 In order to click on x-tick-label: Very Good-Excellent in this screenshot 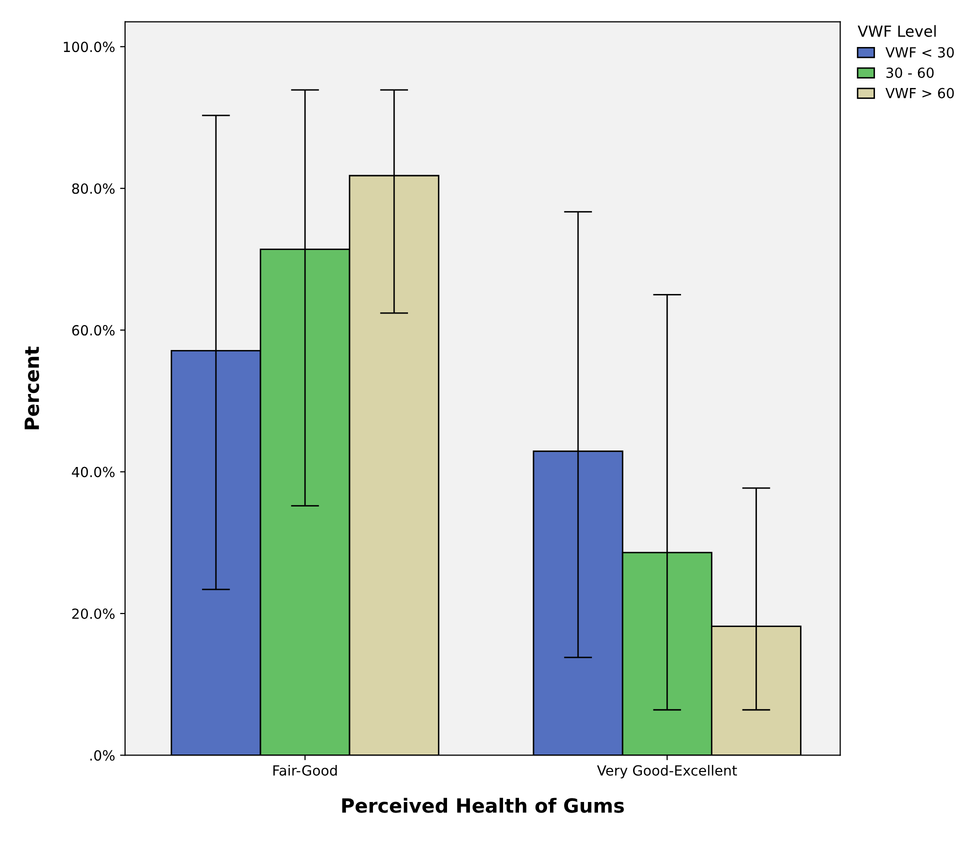, I will do `click(667, 771)`.